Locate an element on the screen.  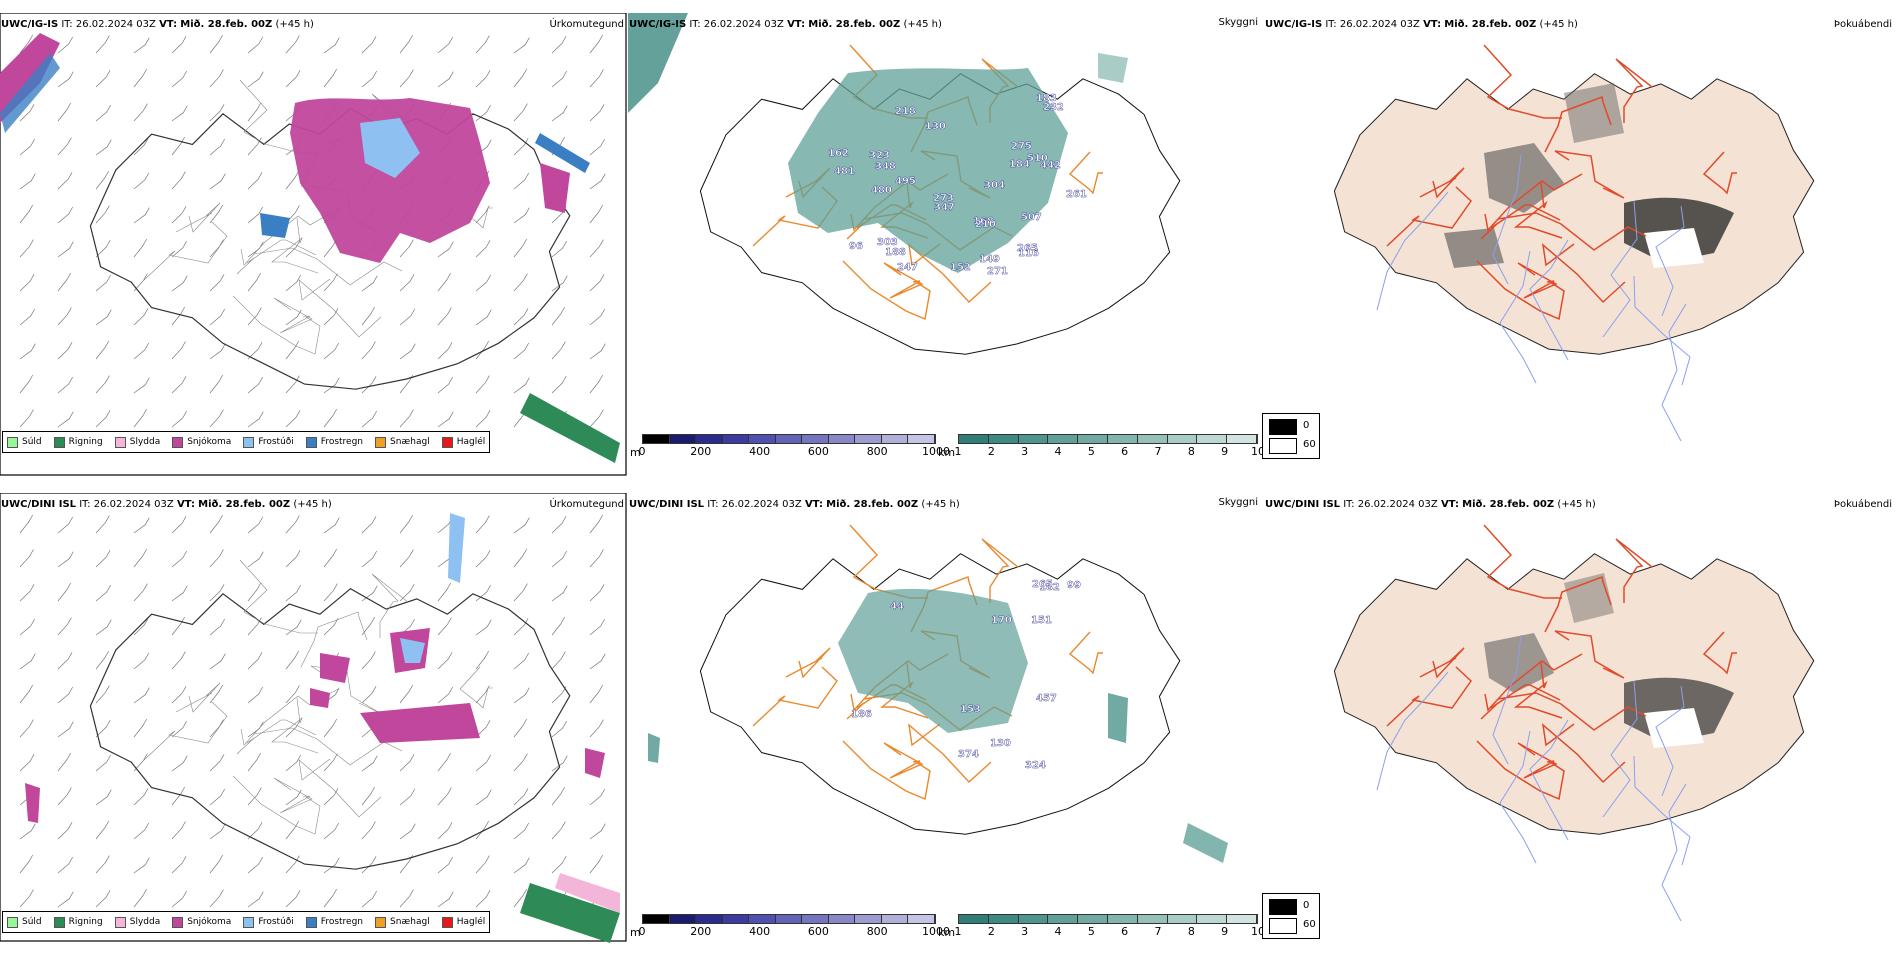
precip-title-bottom: Úrkomutegund is located at coordinates (586, 504).